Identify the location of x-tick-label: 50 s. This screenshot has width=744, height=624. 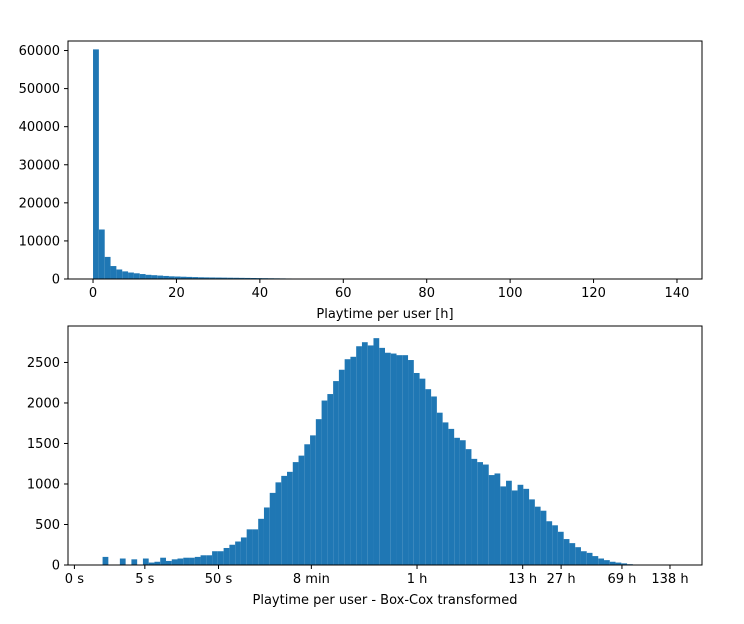
(219, 579).